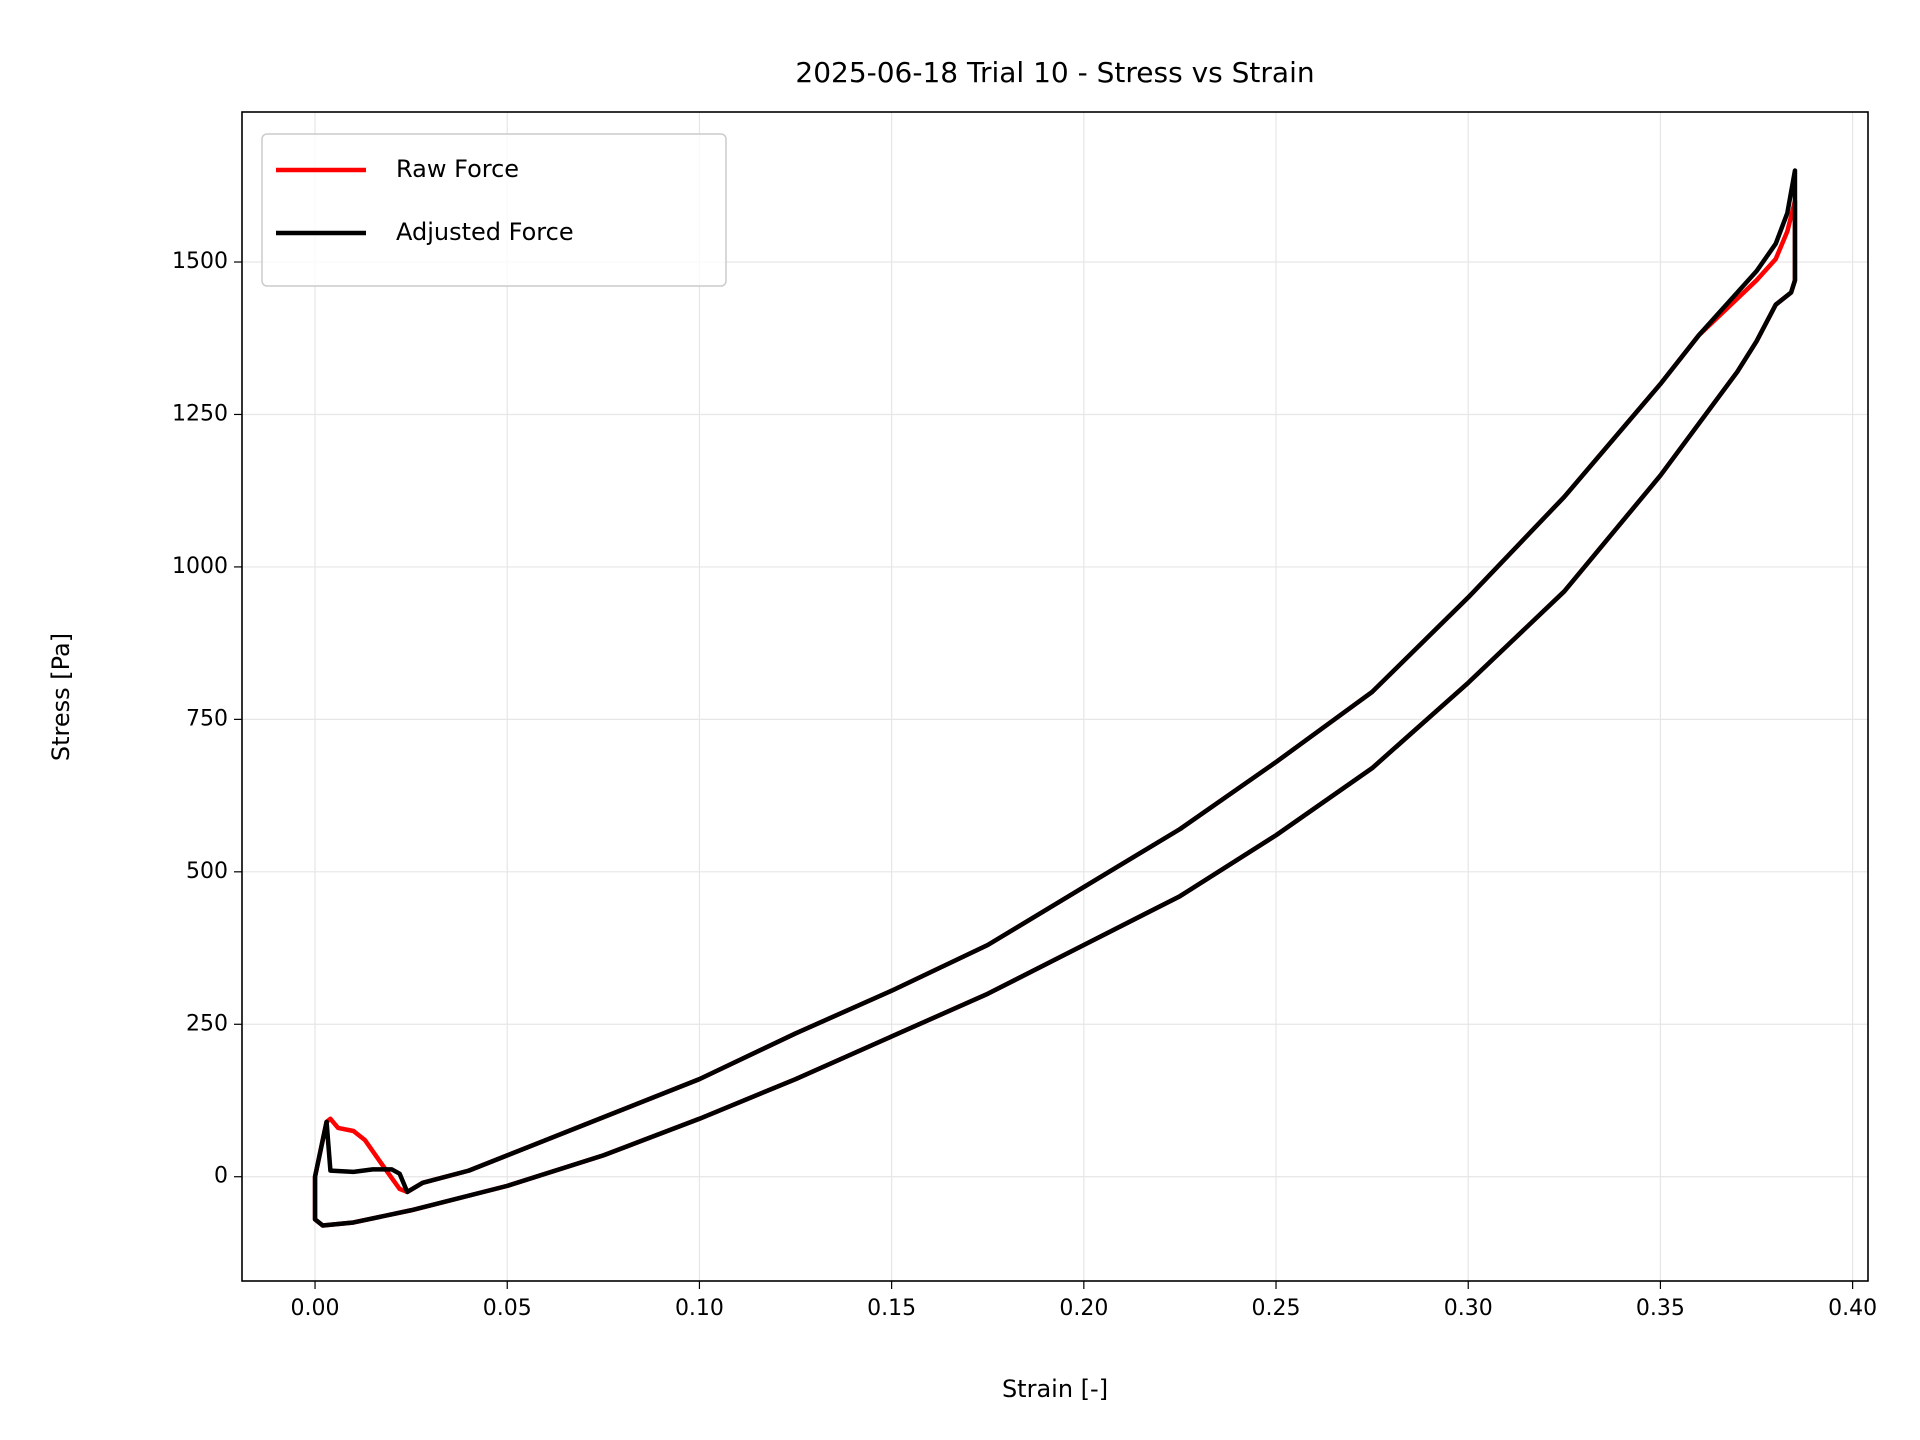  Describe the element at coordinates (315, 1308) in the screenshot. I see `x-tick-label: 0.00` at that location.